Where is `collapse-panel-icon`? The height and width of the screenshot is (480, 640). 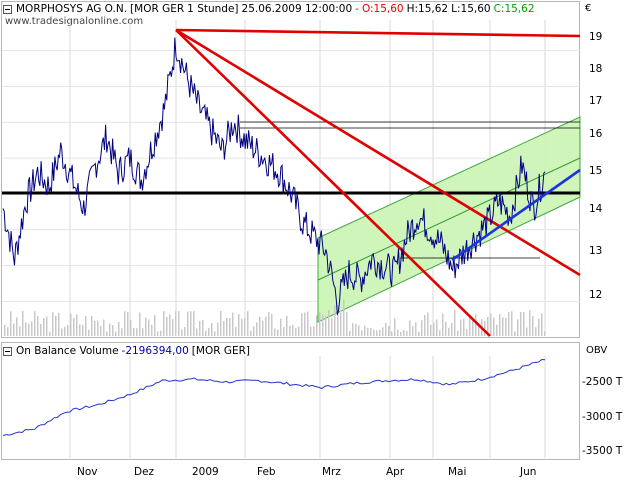
collapse-panel-icon is located at coordinates (7, 9).